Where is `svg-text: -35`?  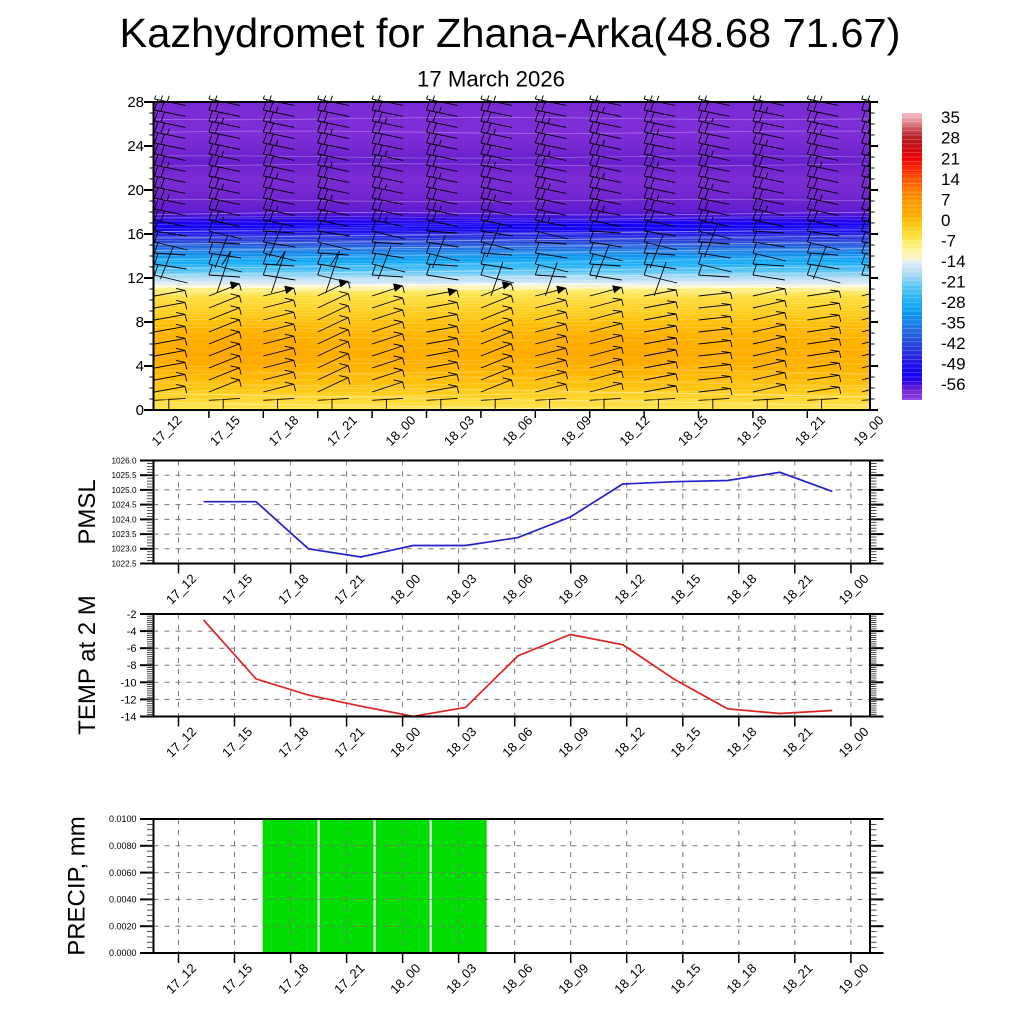 svg-text: -35 is located at coordinates (953, 323).